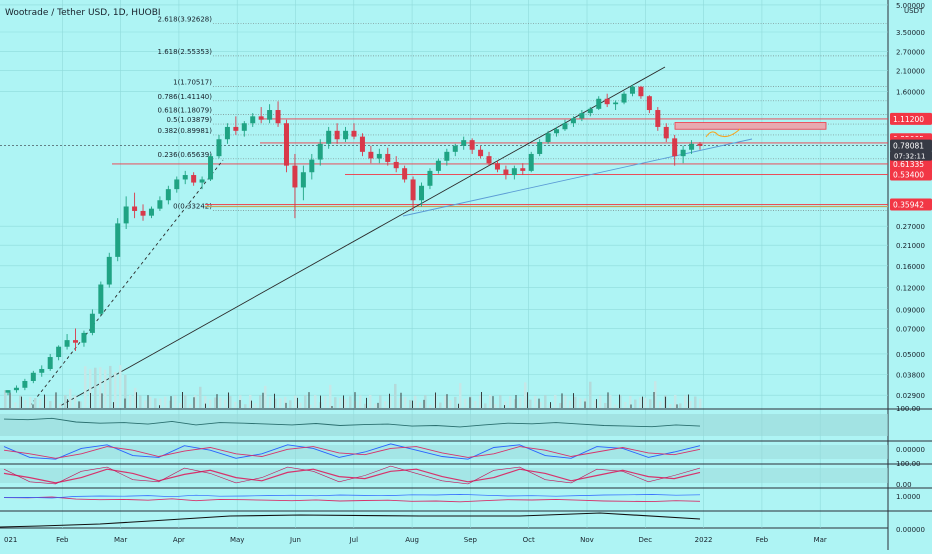  What do you see at coordinates (911, 163) in the screenshot?
I see `price-badge` at bounding box center [911, 163].